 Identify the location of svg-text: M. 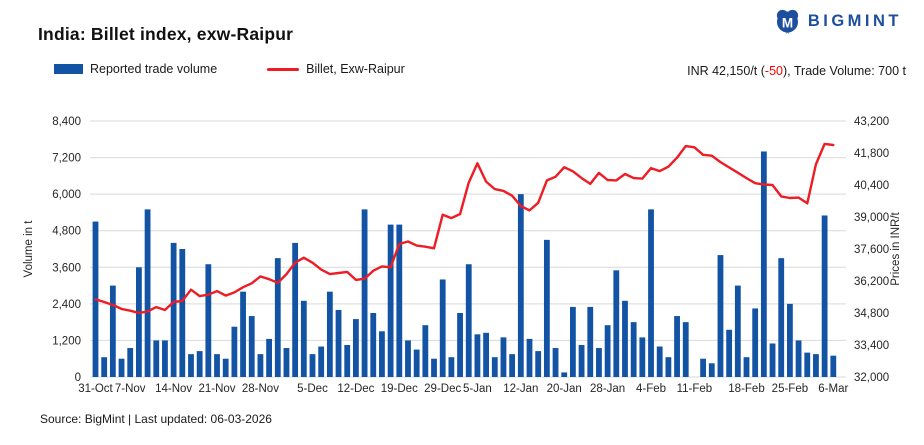
(787, 23).